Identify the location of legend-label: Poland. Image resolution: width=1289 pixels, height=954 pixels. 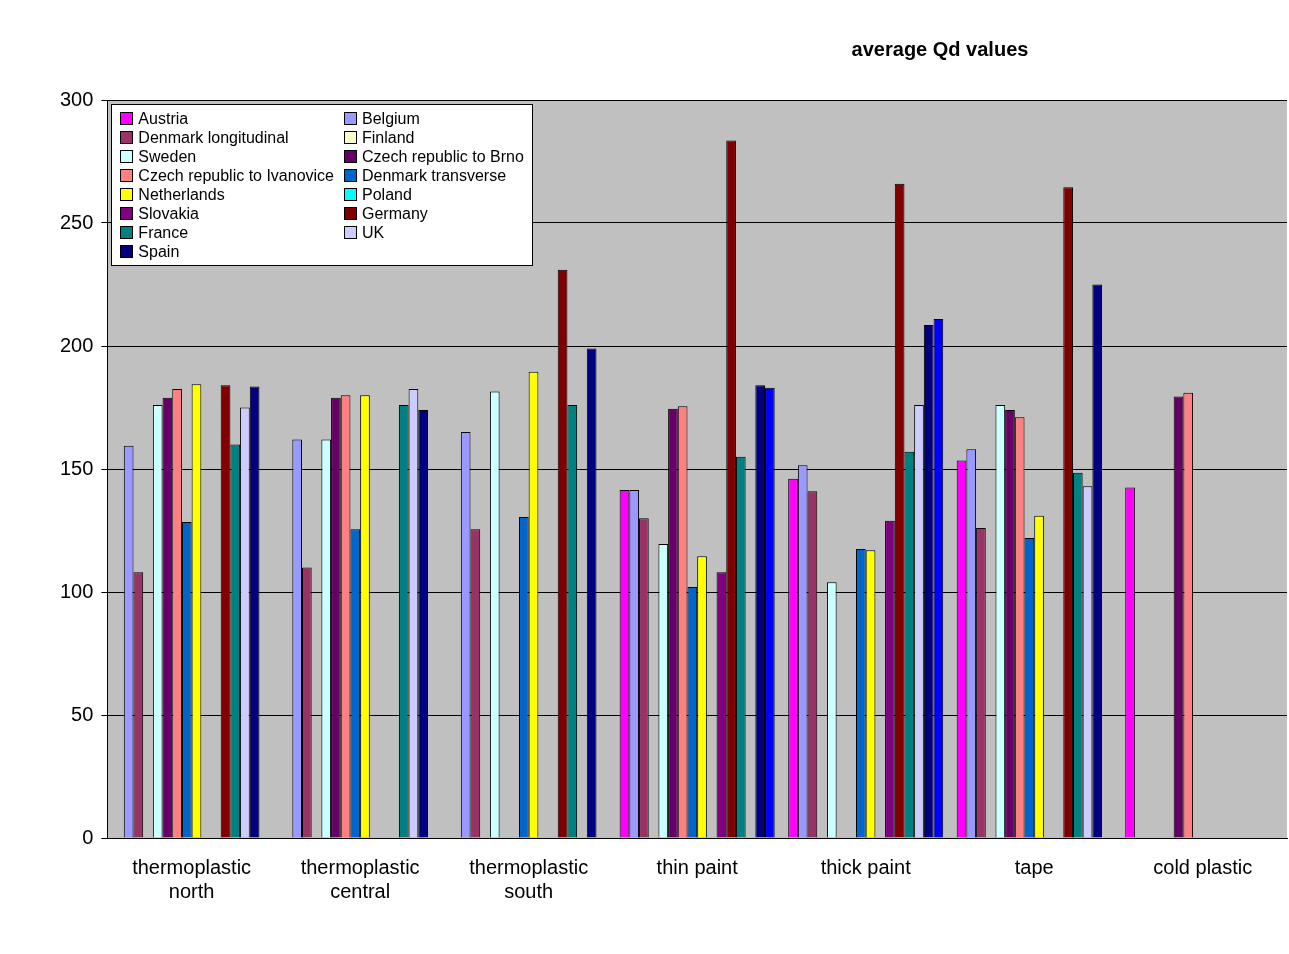
(387, 194).